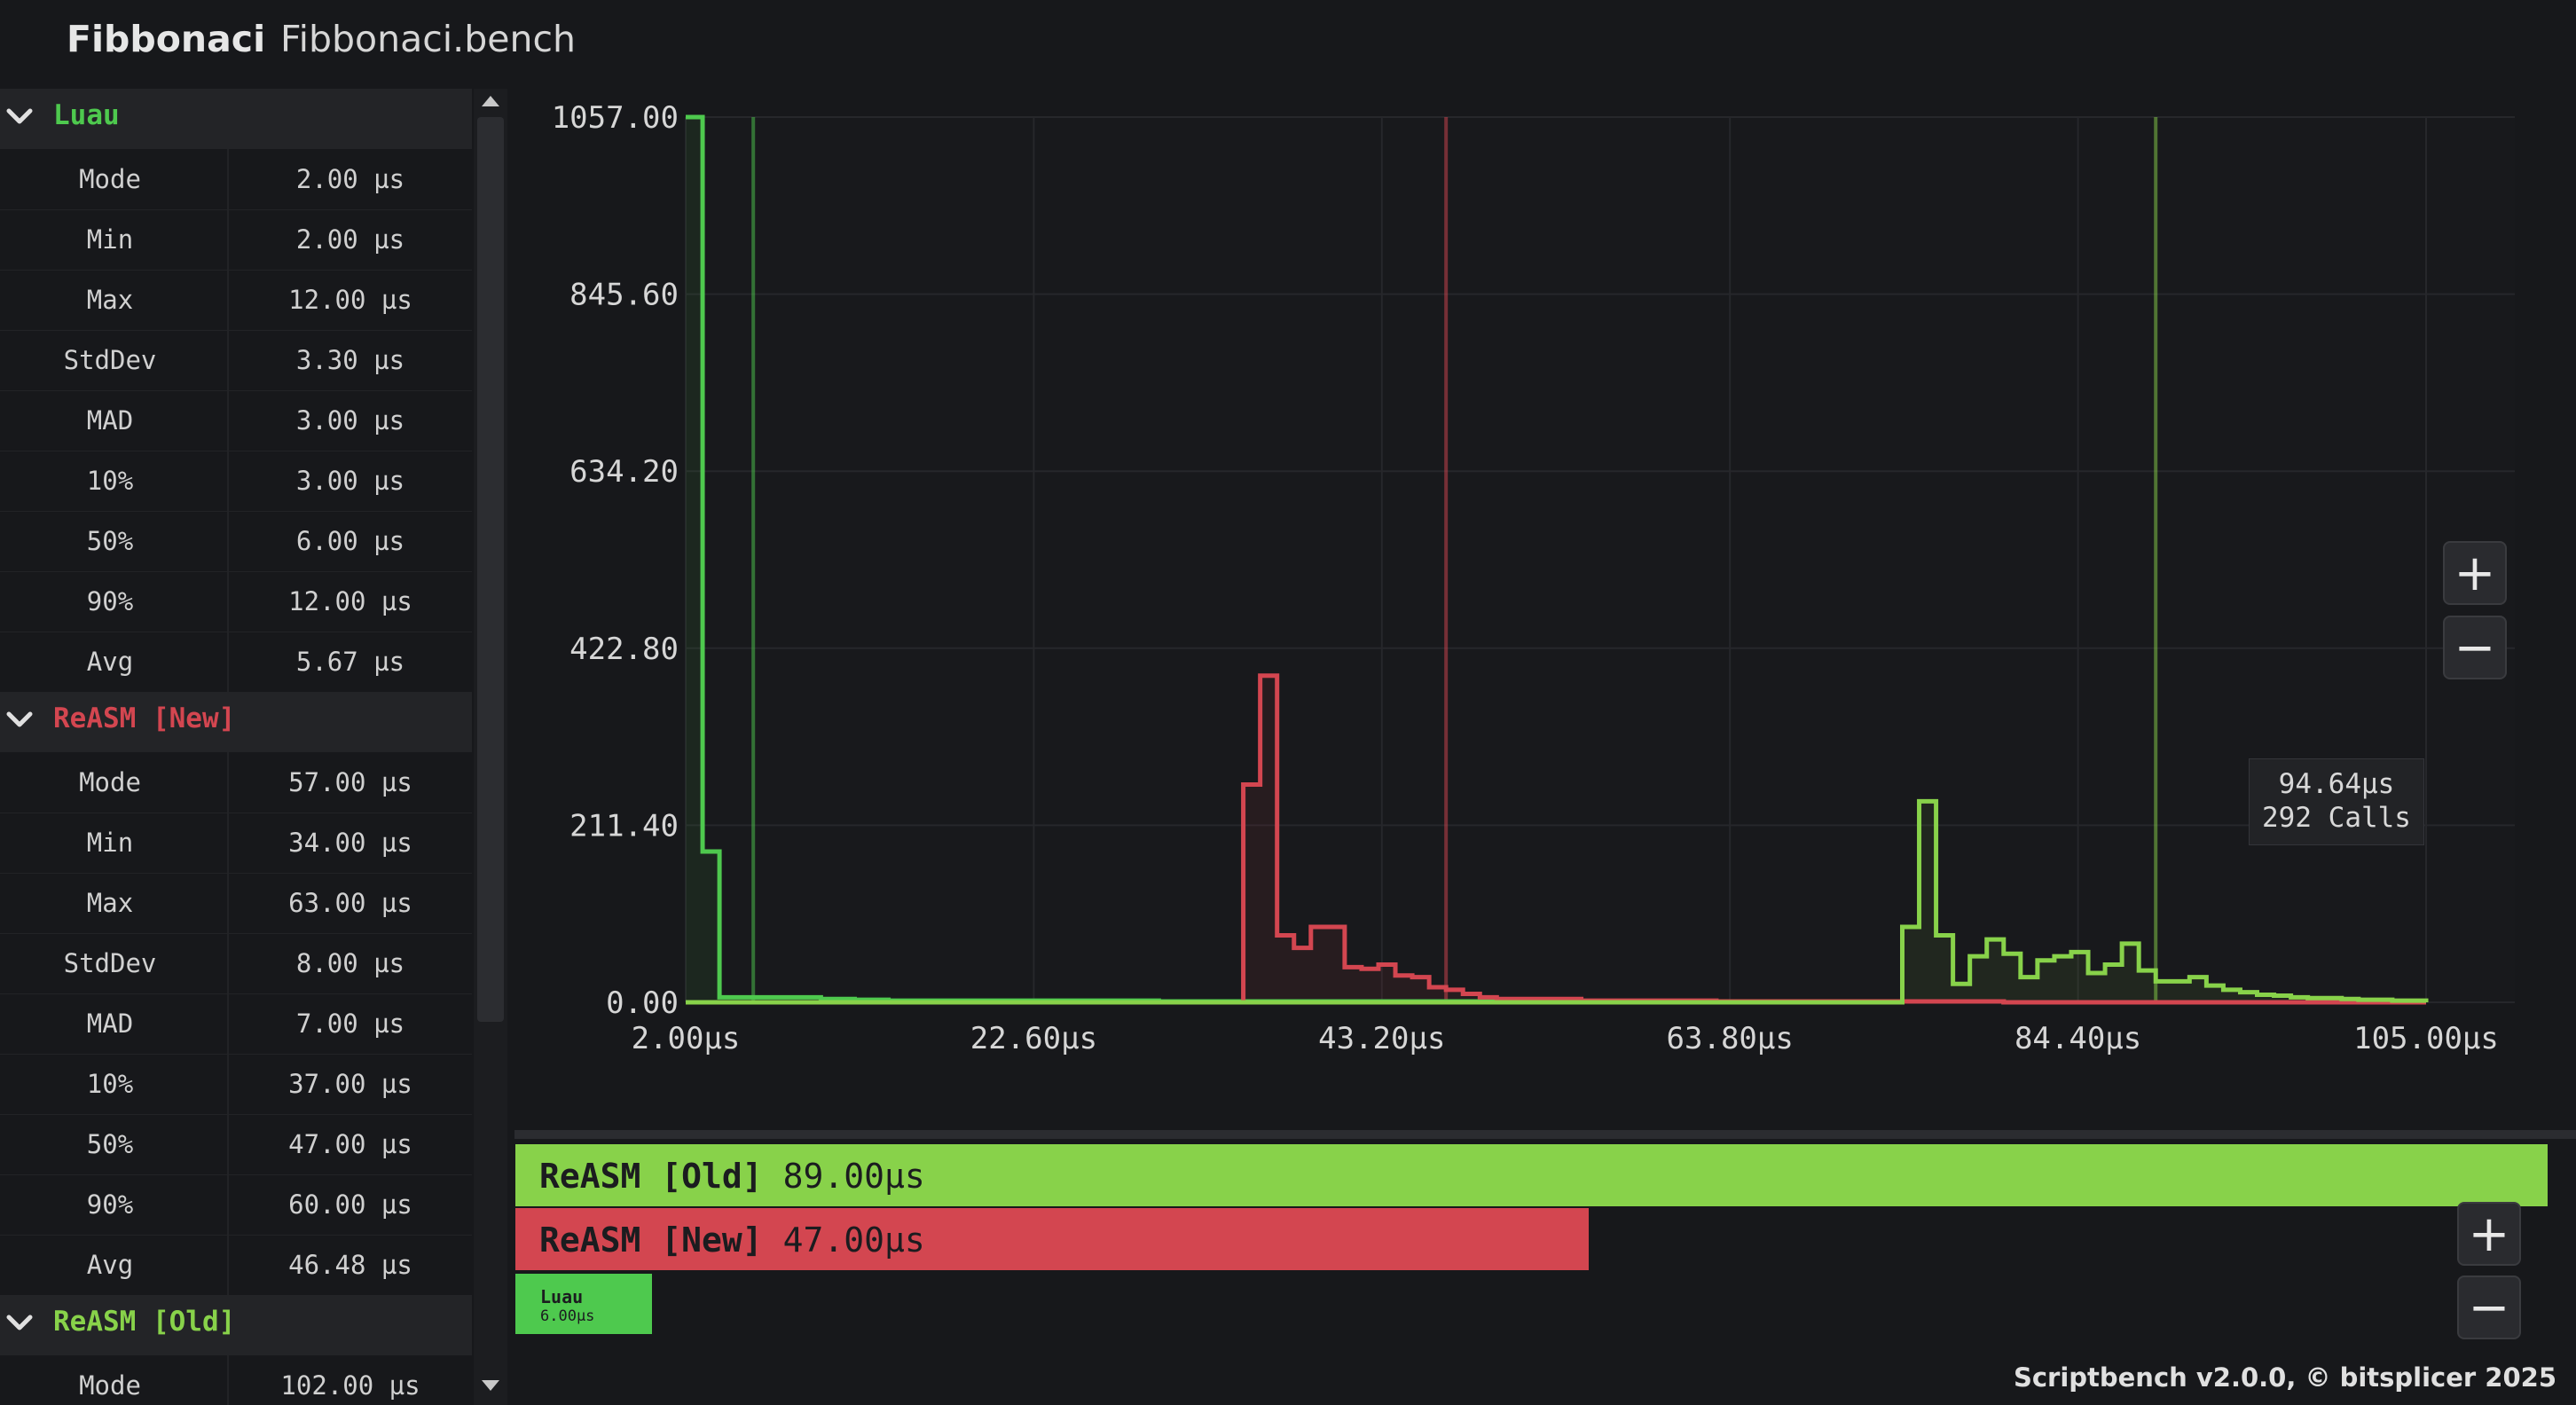  I want to click on group-title: ReASM [Old], so click(144, 1322).